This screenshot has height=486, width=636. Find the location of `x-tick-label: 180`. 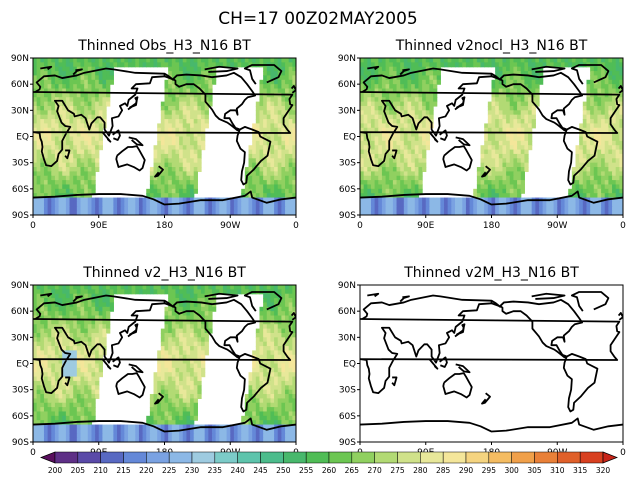

x-tick-label: 180 is located at coordinates (491, 226).